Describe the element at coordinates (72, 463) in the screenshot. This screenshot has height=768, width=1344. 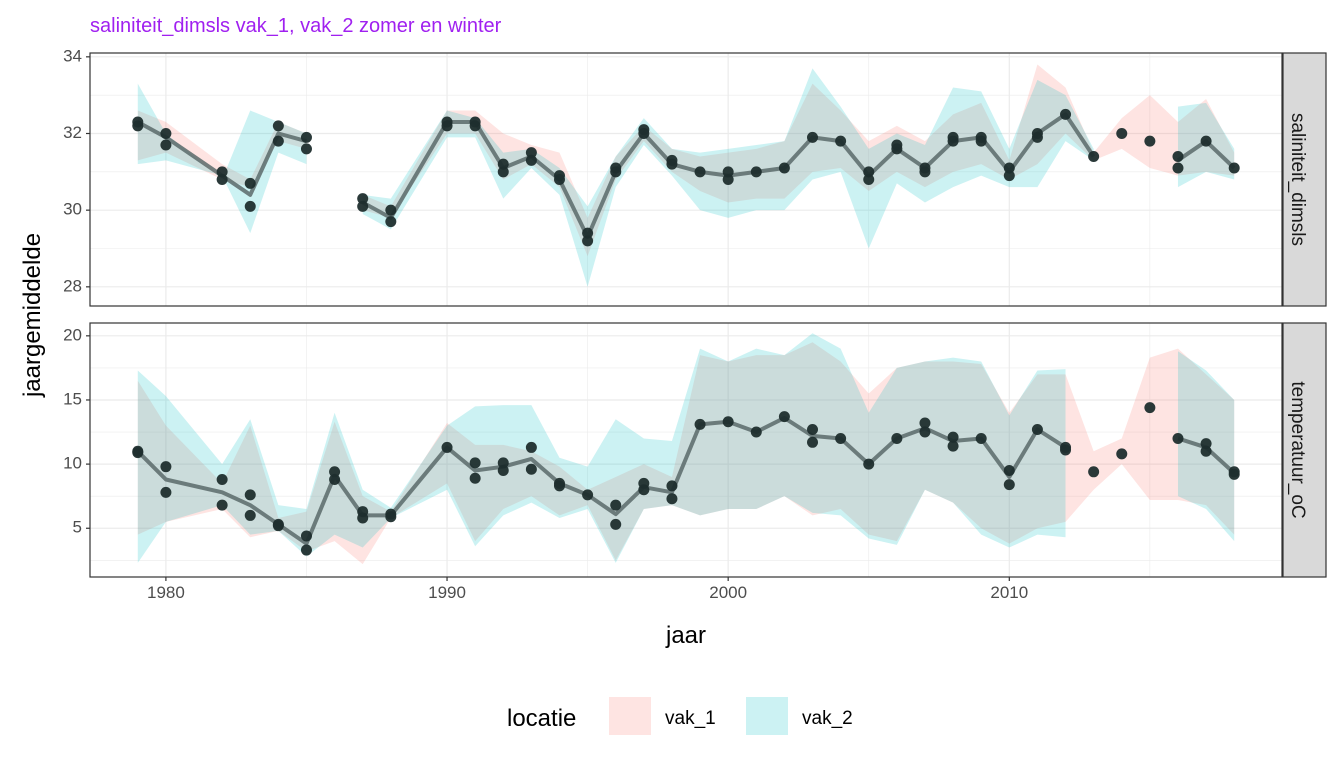
I see `y-tick-label: 10` at that location.